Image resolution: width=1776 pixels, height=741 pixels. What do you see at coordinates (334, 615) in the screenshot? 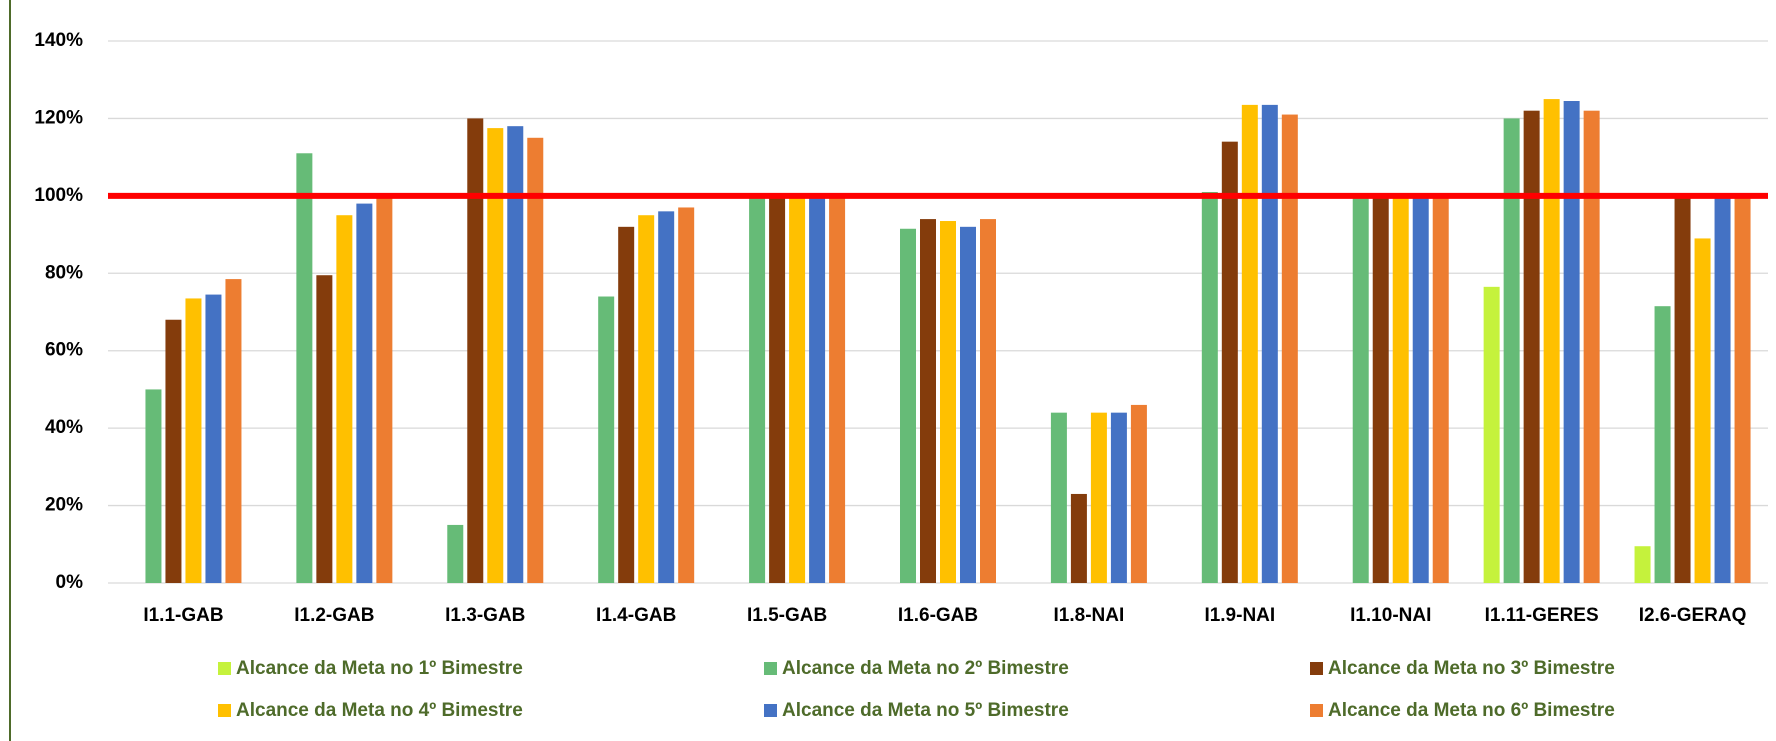
I see `x-tick-label: I1.2-GAB` at bounding box center [334, 615].